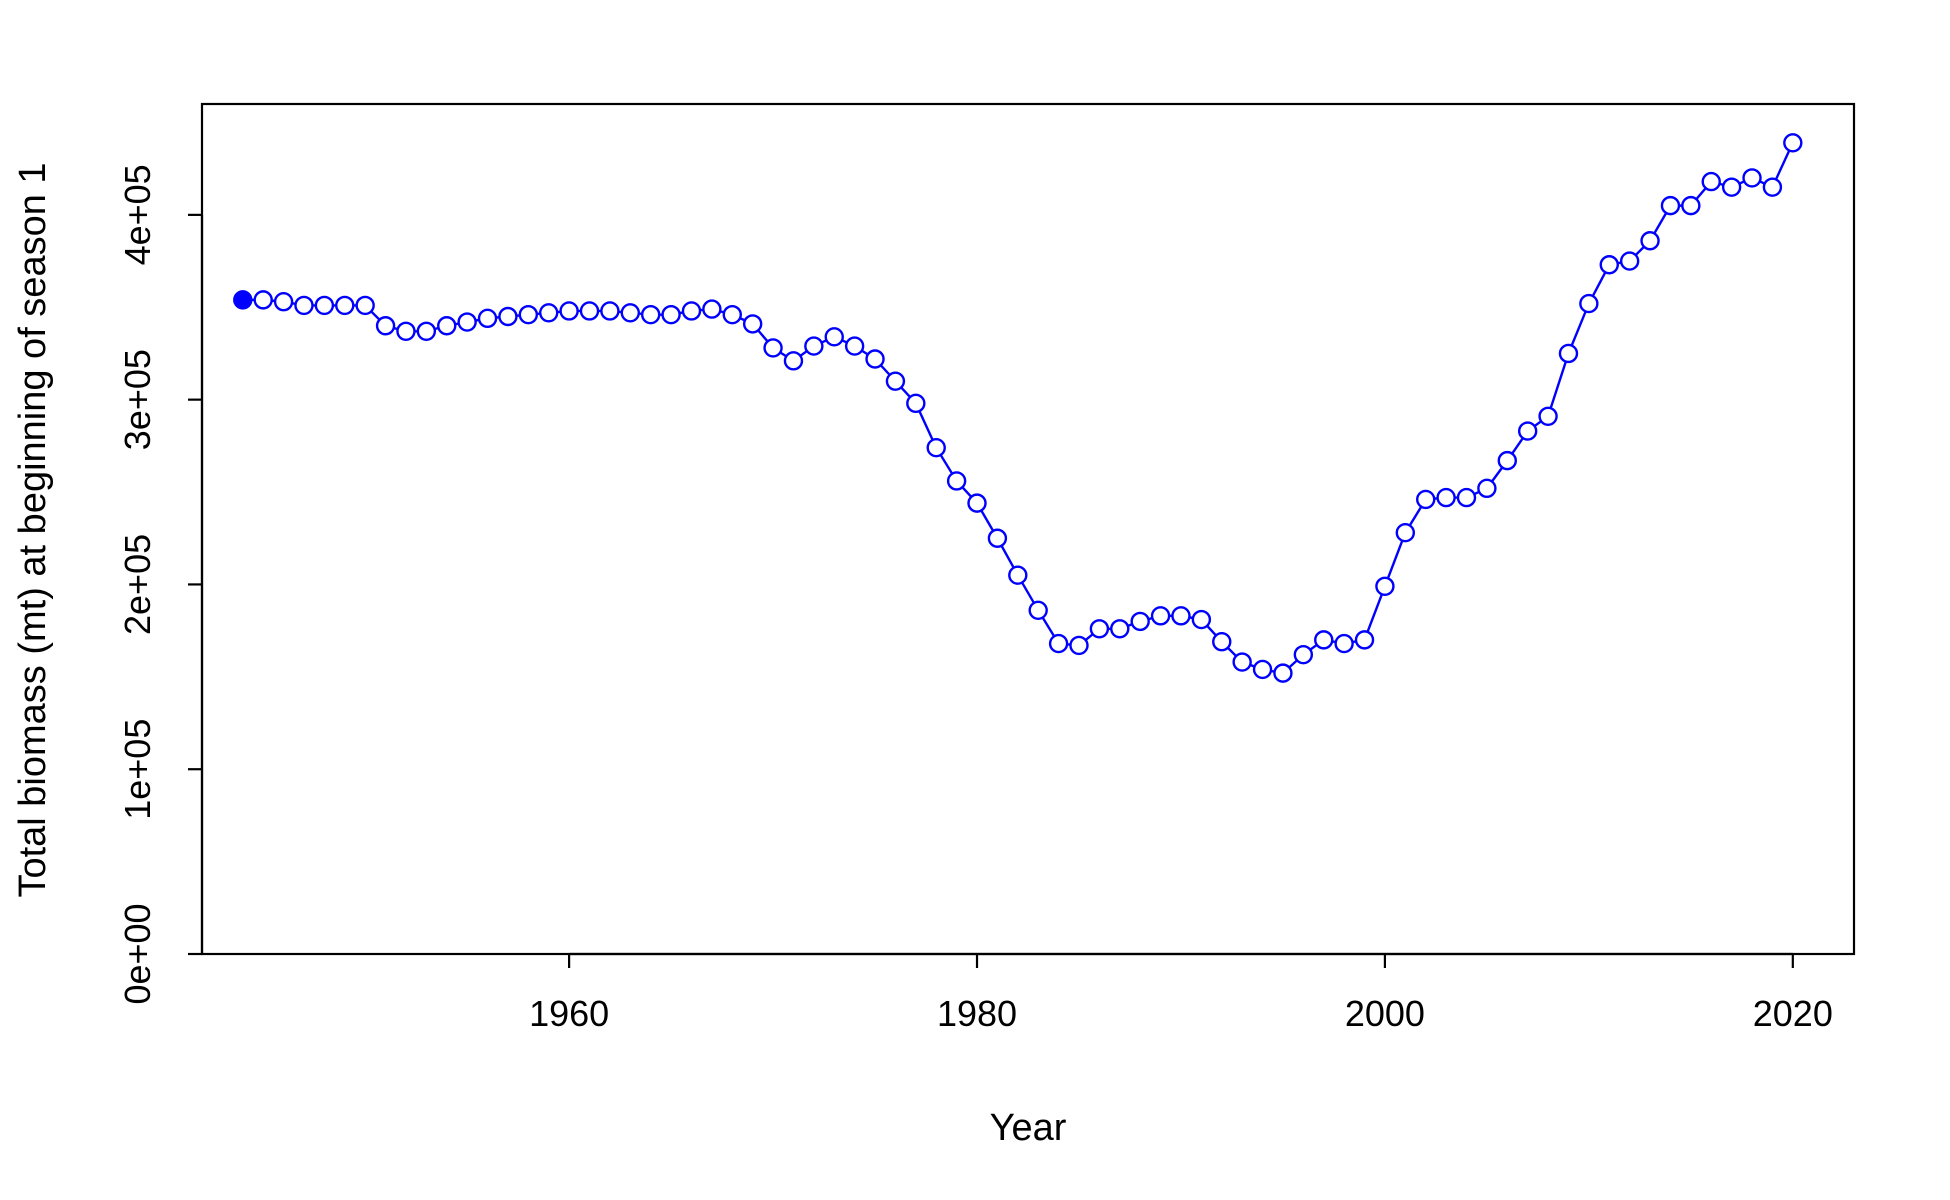 The width and height of the screenshot is (1950, 1200). I want to click on x-axis-title: Year, so click(1028, 1128).